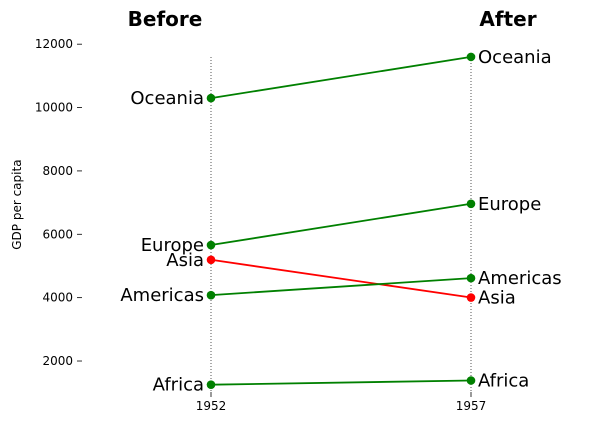 The image size is (611, 422). Describe the element at coordinates (17, 204) in the screenshot. I see `y-axis-title: GDP per capita` at that location.